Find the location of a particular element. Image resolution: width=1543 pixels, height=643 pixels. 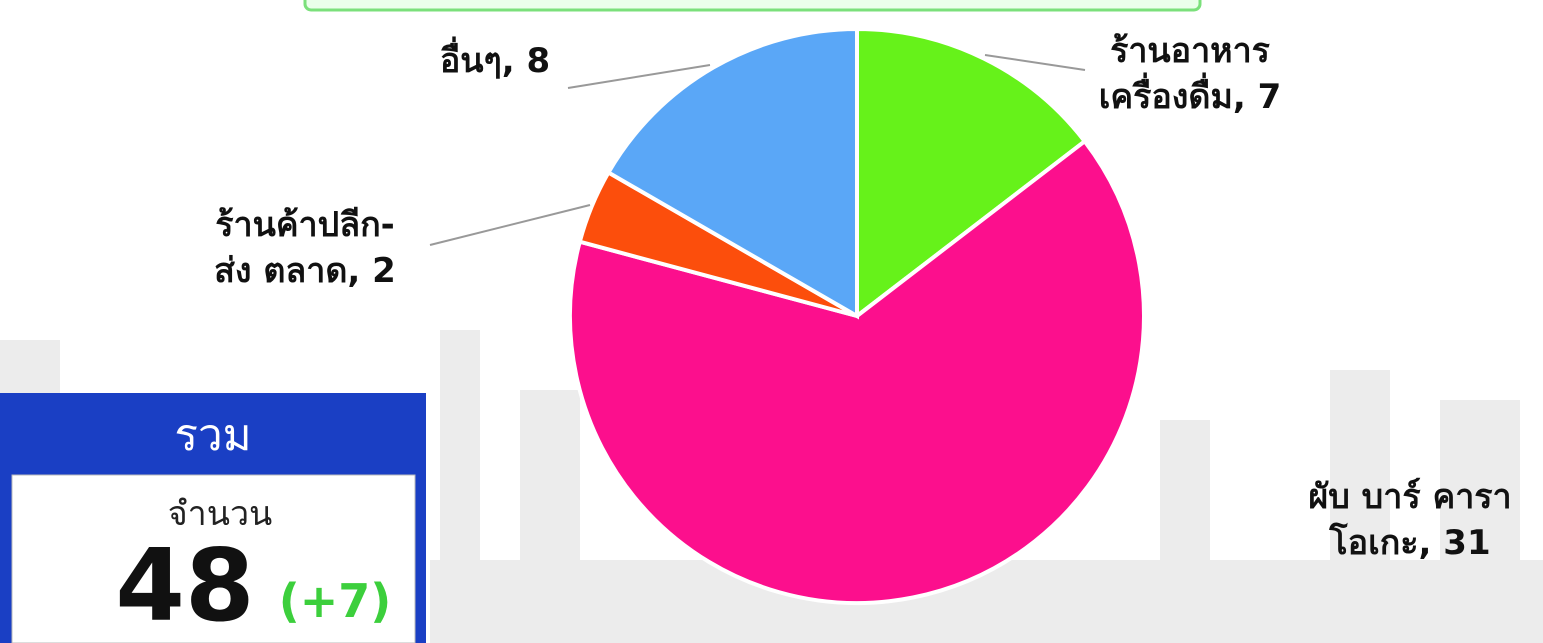

data-label: ร้านอาหารเครื่องดื่ม, 7 is located at coordinates (1190, 74).